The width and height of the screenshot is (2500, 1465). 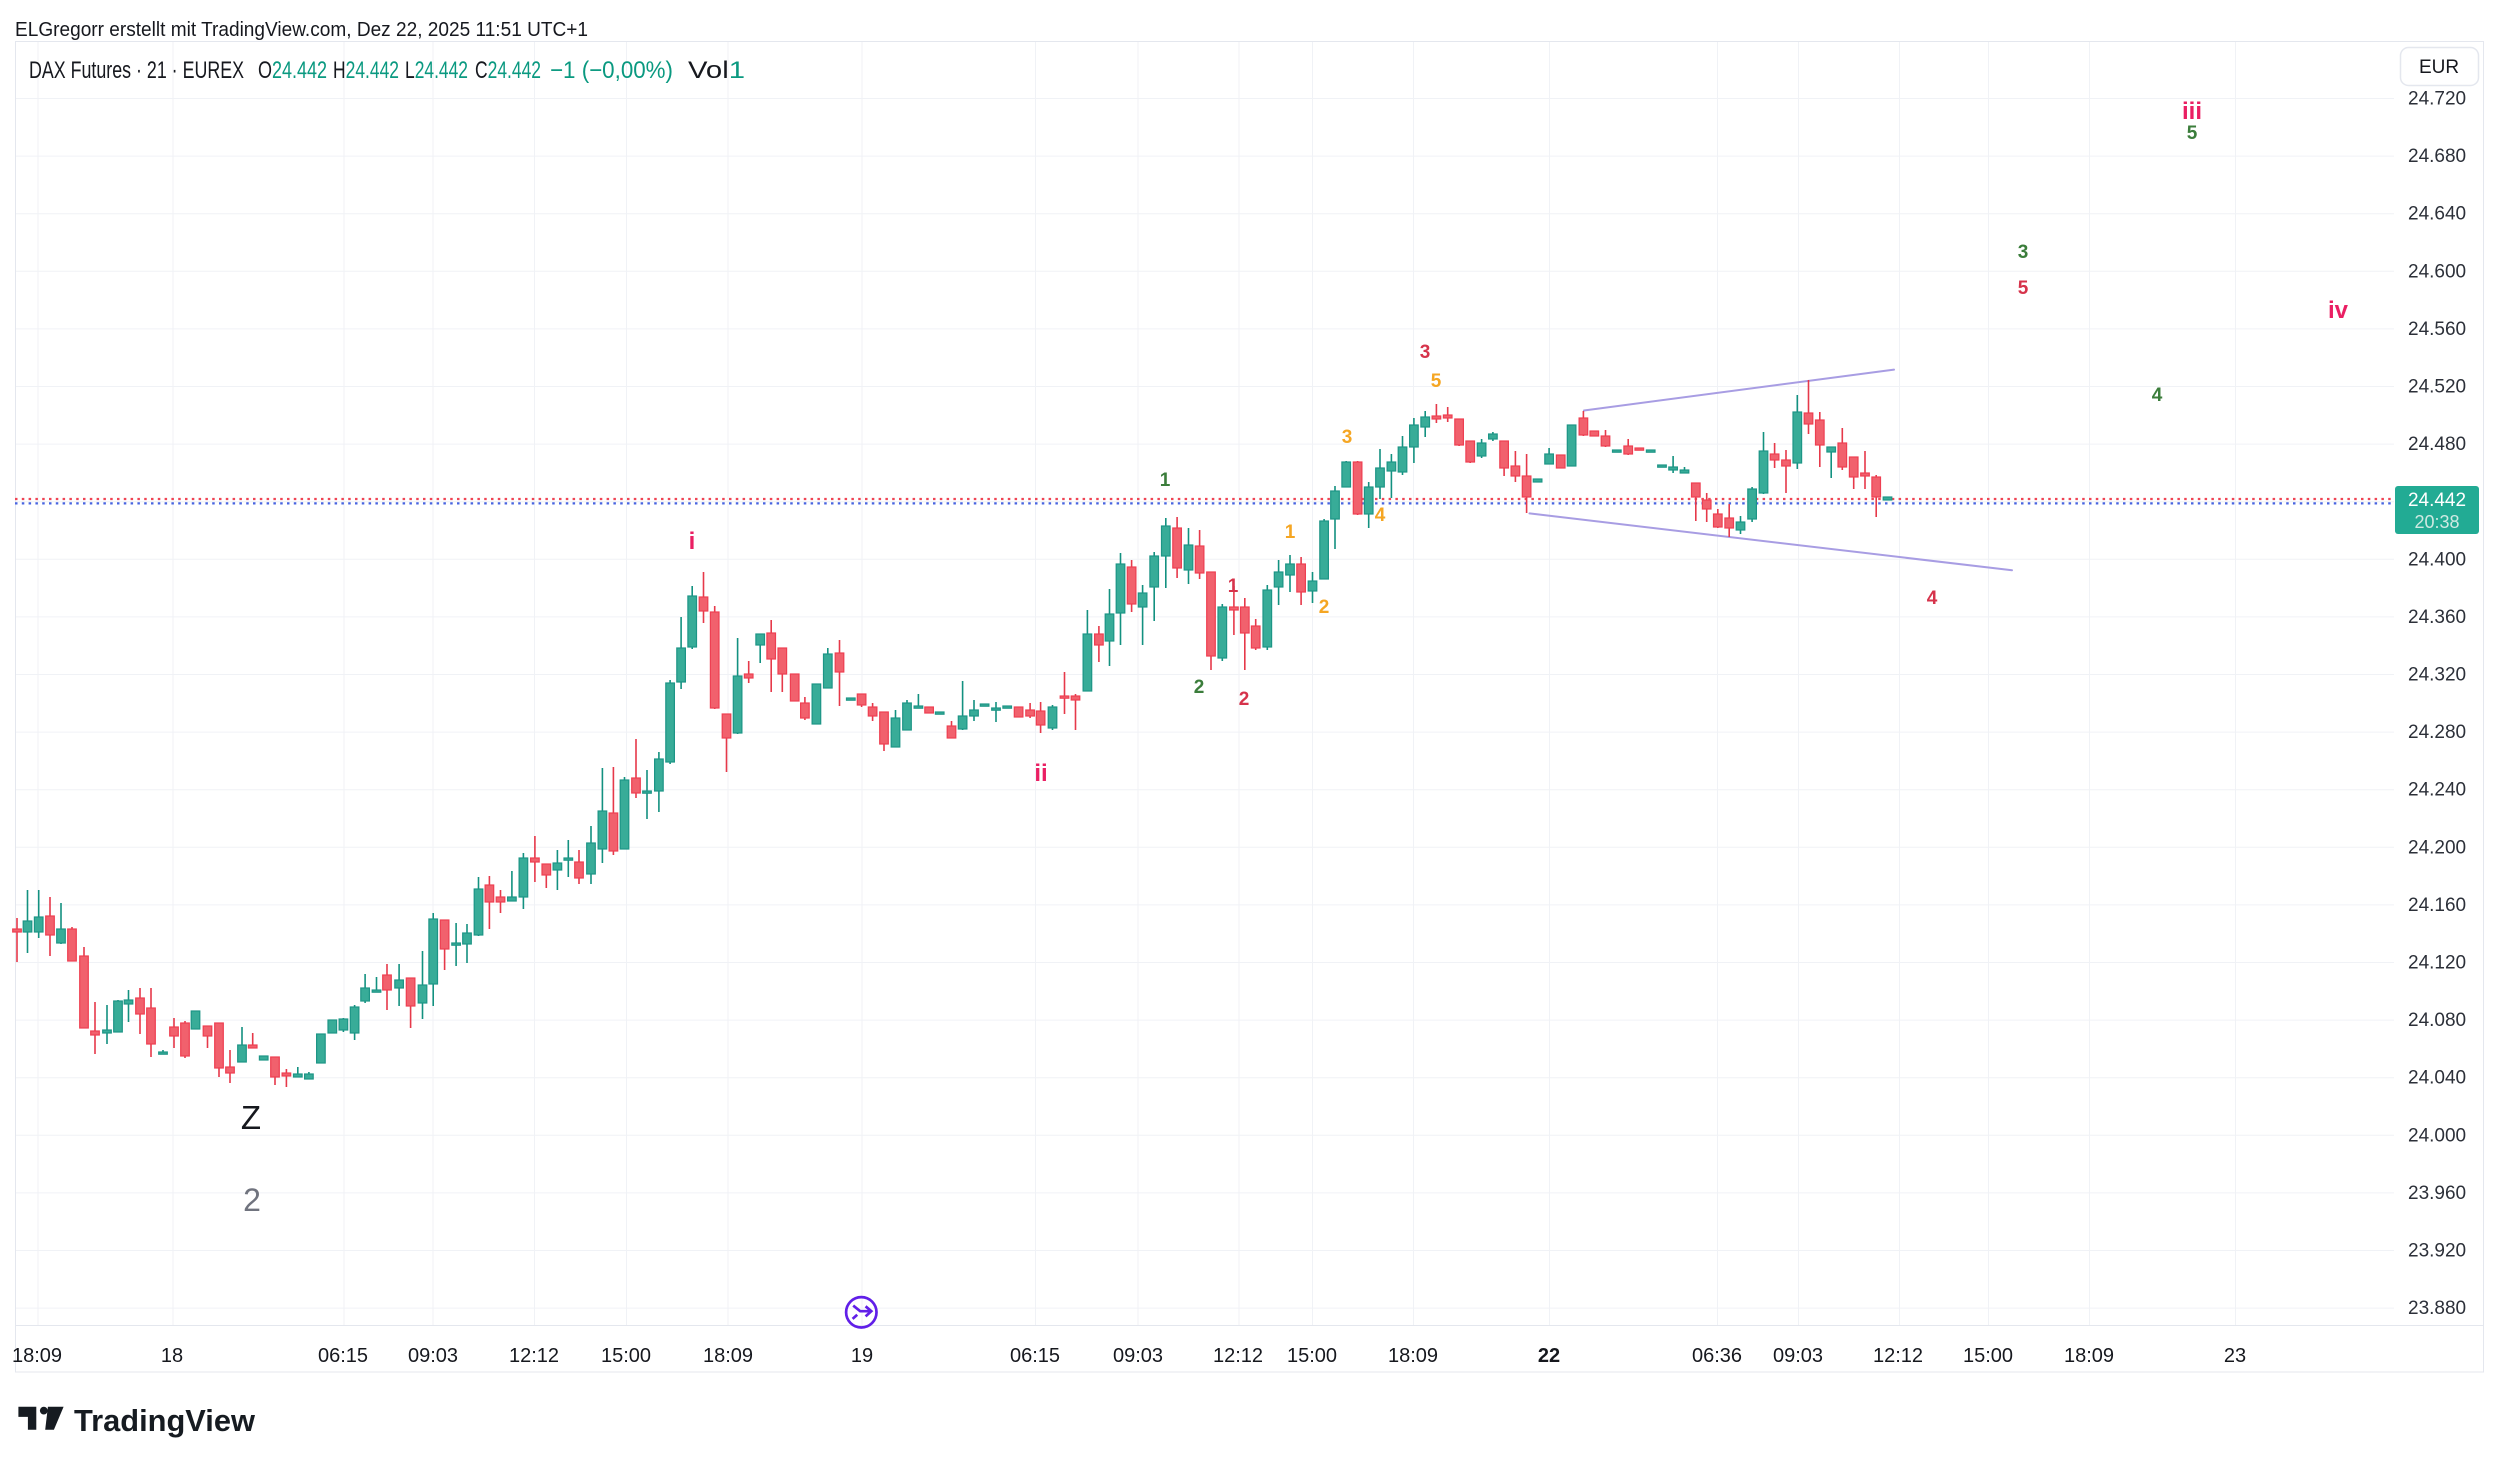 I want to click on svg-text: 24.560, so click(x=2437, y=329).